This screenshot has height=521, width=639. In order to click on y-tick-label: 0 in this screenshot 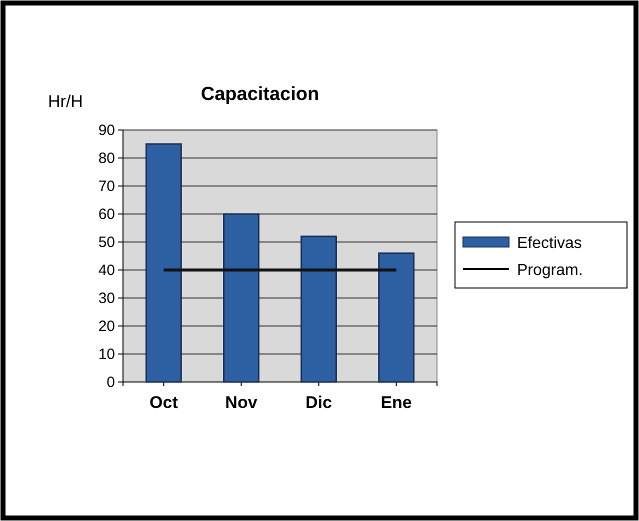, I will do `click(110, 382)`.